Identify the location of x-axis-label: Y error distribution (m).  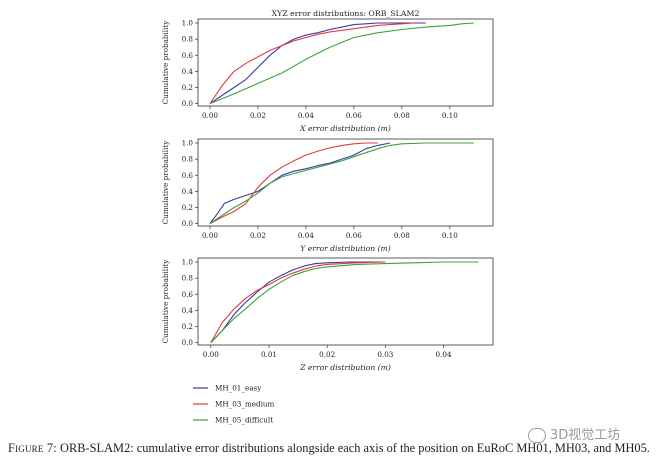
(345, 248).